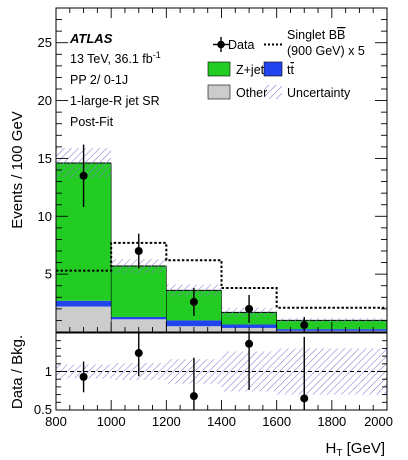 The width and height of the screenshot is (408, 460). Describe the element at coordinates (331, 448) in the screenshot. I see `x-axis-title-main: H` at that location.